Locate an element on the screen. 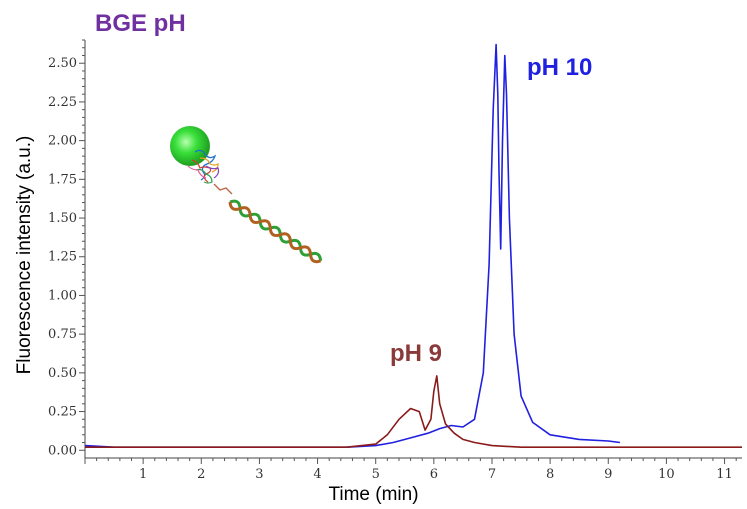 This screenshot has width=747, height=509. x-tick-label: 3 is located at coordinates (259, 474).